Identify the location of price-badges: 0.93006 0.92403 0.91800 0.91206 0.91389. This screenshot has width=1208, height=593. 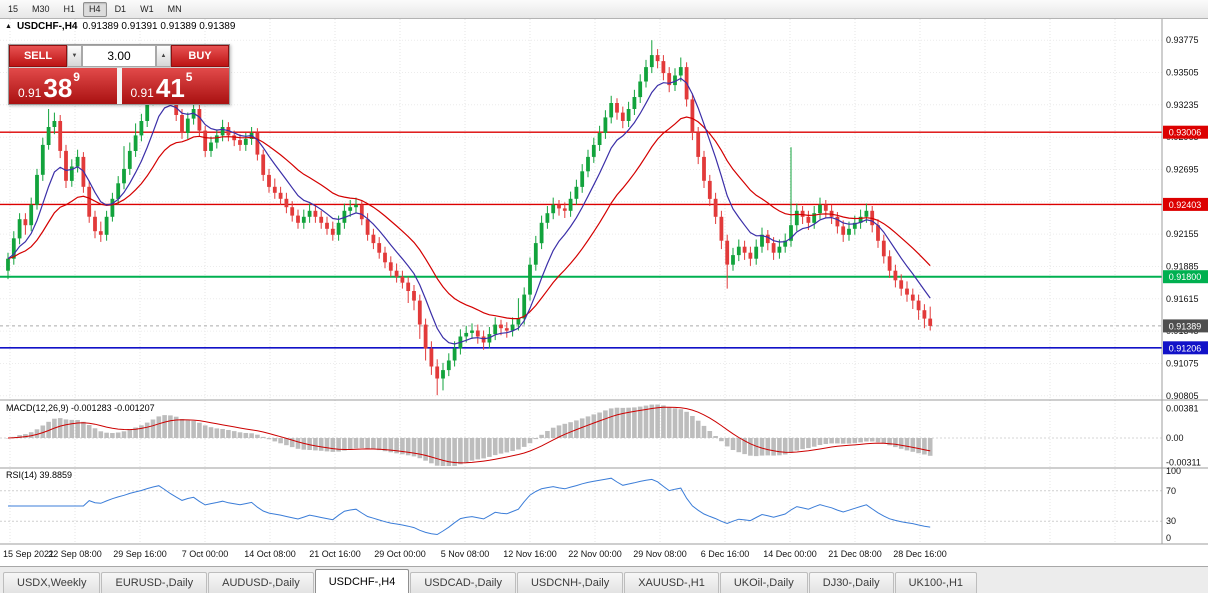
(1185, 240).